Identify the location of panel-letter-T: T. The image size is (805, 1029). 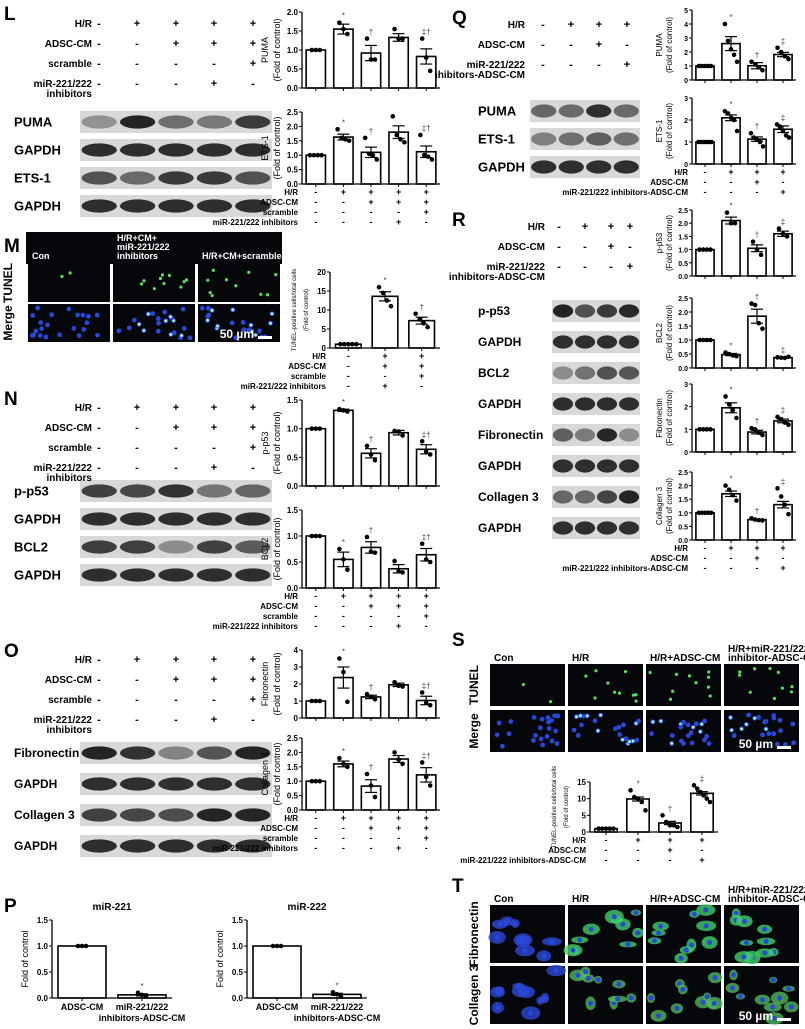
(458, 886).